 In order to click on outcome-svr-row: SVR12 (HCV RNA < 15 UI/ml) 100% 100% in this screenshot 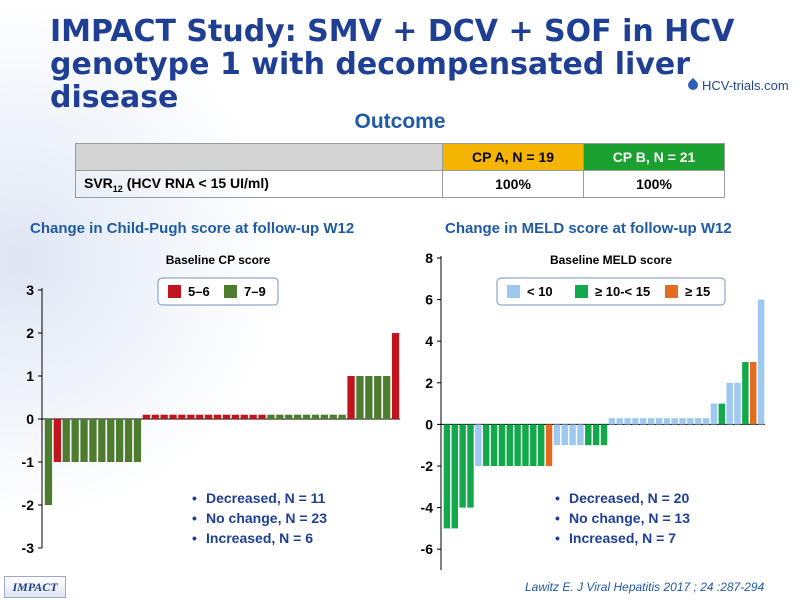, I will do `click(400, 184)`.